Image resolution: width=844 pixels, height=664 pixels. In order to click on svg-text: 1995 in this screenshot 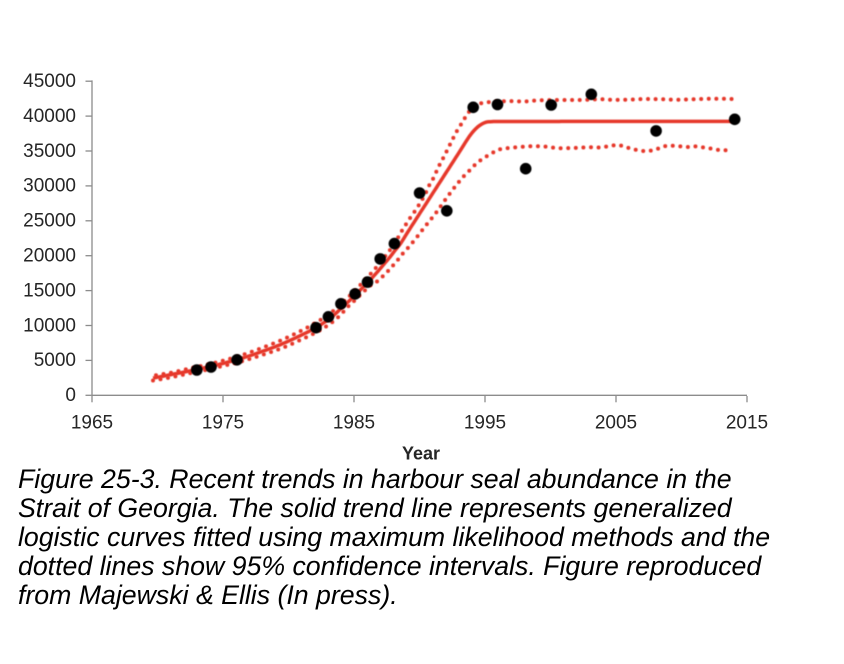, I will do `click(485, 423)`.